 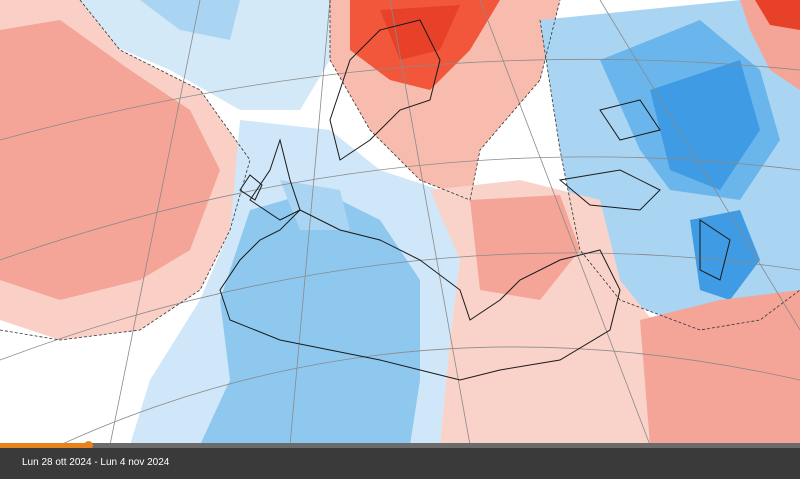 What do you see at coordinates (88, 445) in the screenshot?
I see `progress-knob` at bounding box center [88, 445].